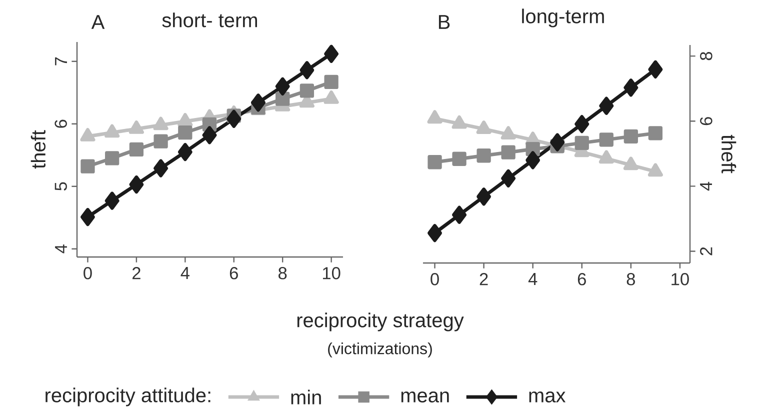  What do you see at coordinates (380, 322) in the screenshot?
I see `x-axis-title: reciprocity strategy` at bounding box center [380, 322].